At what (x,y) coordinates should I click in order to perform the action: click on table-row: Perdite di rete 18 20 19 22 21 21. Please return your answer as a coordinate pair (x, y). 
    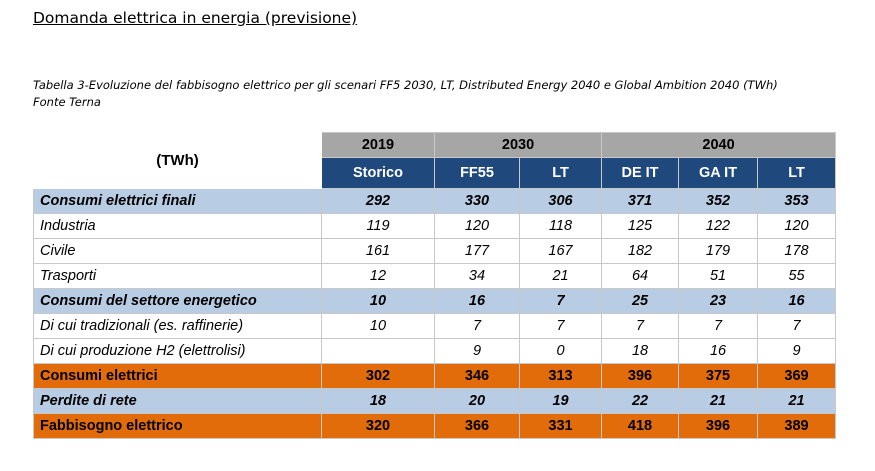
    Looking at the image, I should click on (435, 401).